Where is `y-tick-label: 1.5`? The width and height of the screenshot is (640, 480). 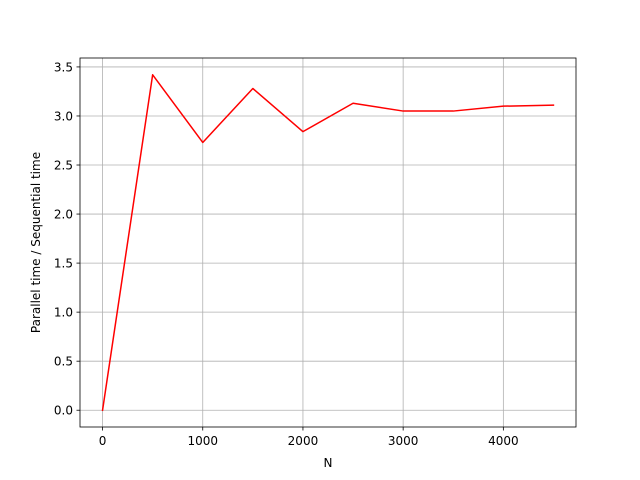 y-tick-label: 1.5 is located at coordinates (63, 264).